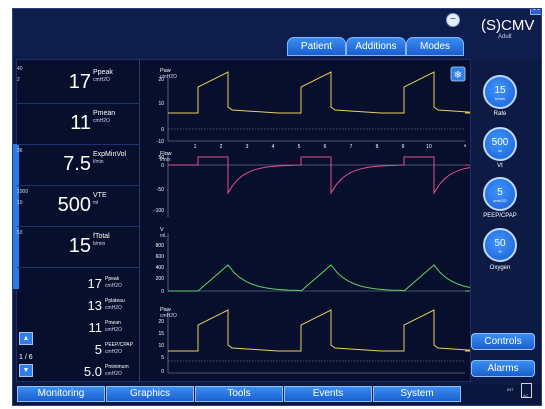  Describe the element at coordinates (165, 160) in the screenshot. I see `chart-flow-unit: l/min` at that location.